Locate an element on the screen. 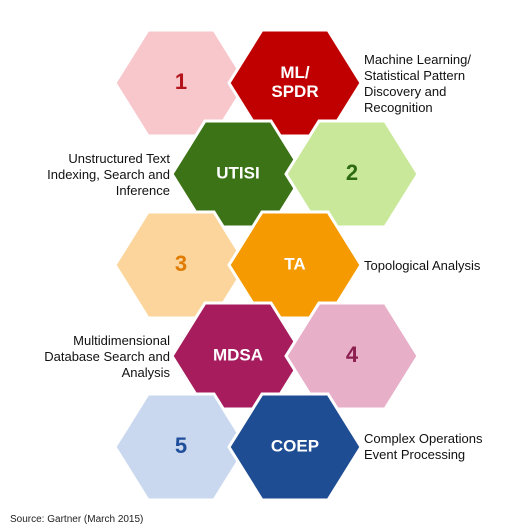 The height and width of the screenshot is (532, 518). hexagon-label: 1 is located at coordinates (181, 81).